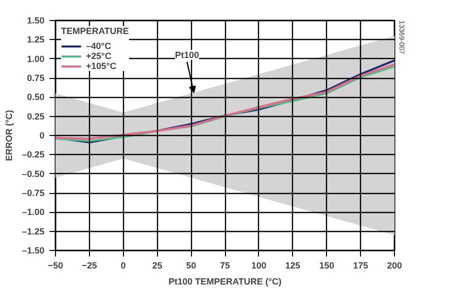  What do you see at coordinates (35, 39) in the screenshot?
I see `y-tick-label: 1.25` at bounding box center [35, 39].